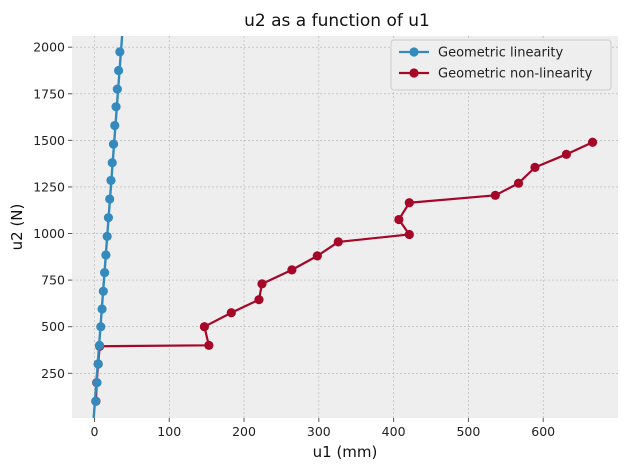  Describe the element at coordinates (49, 186) in the screenshot. I see `y-tick-label: 1250` at that location.